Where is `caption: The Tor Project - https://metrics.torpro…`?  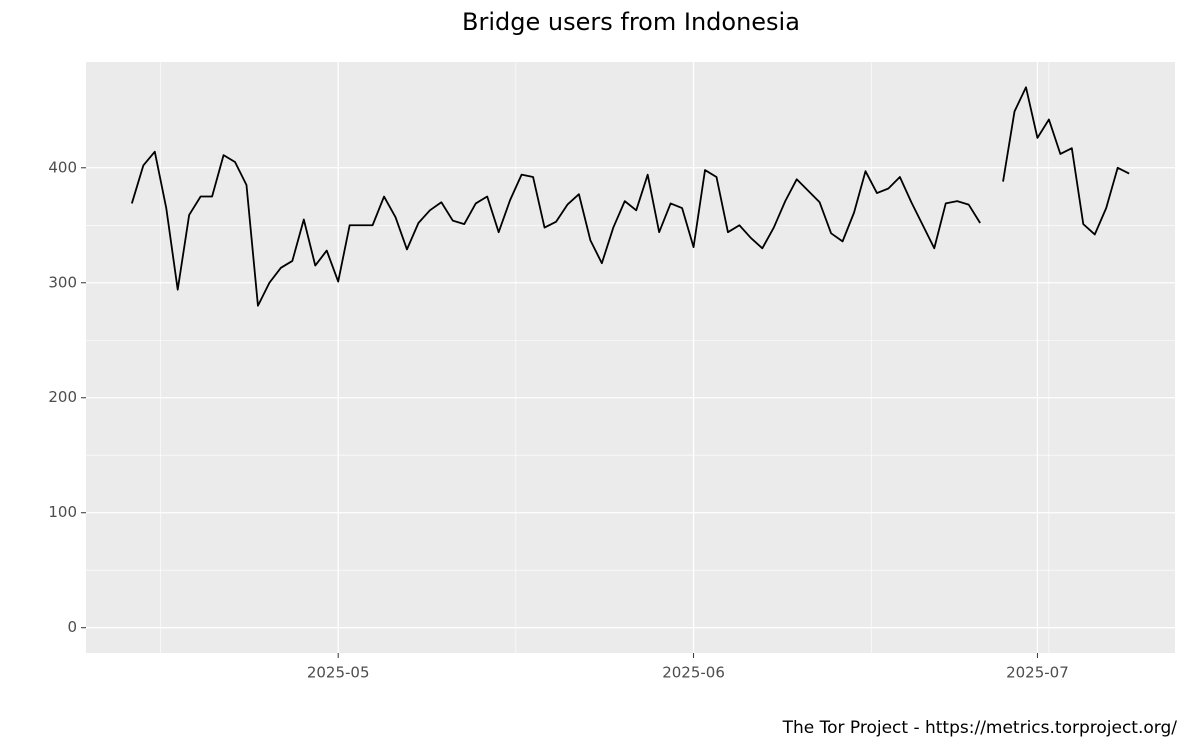
caption: The Tor Project - https://metrics.torpro… is located at coordinates (980, 728).